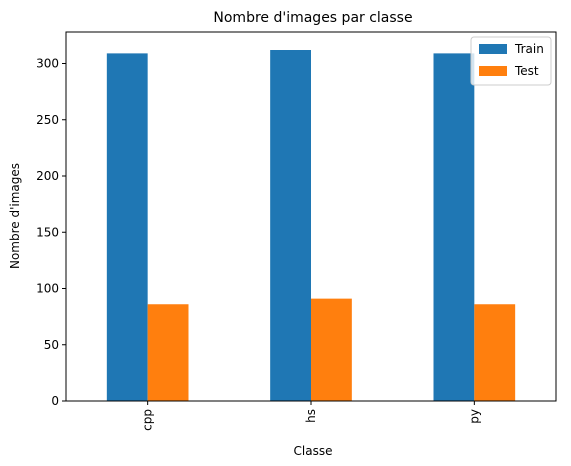 The height and width of the screenshot is (466, 571). I want to click on y-tick-label-0: 0, so click(55, 401).